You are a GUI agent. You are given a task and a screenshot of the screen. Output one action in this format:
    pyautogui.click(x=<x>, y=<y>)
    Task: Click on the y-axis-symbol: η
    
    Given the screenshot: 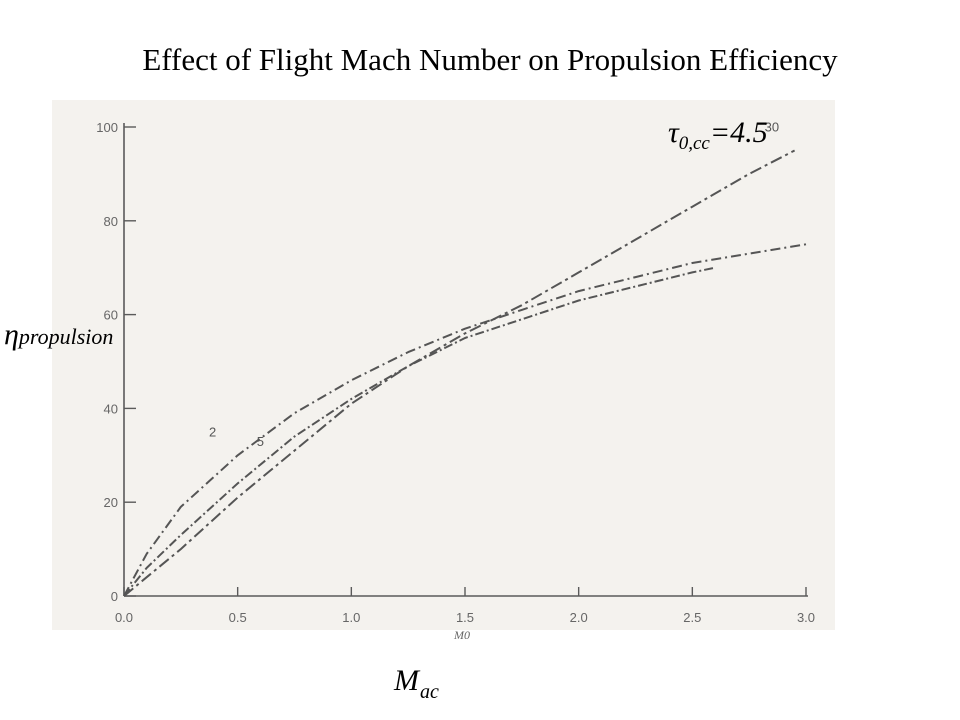 What is the action you would take?
    pyautogui.click(x=11, y=334)
    